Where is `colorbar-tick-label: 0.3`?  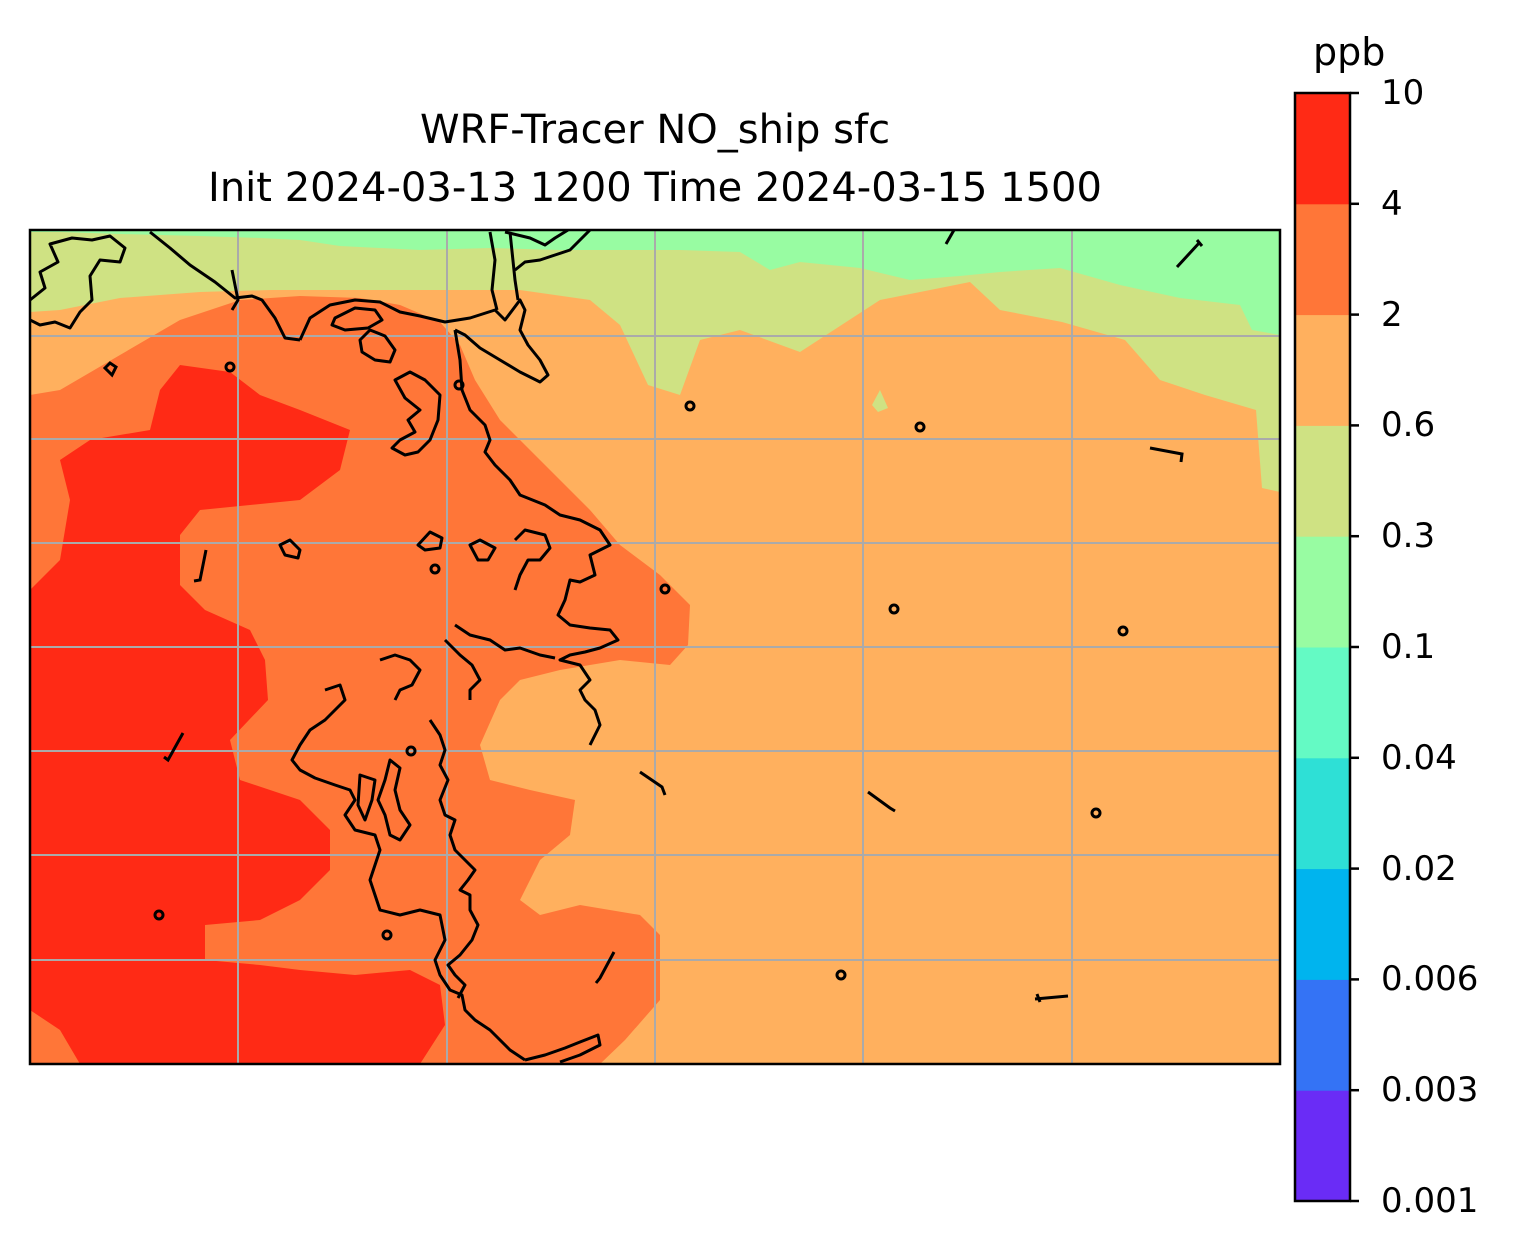
colorbar-tick-label: 0.3 is located at coordinates (1408, 536).